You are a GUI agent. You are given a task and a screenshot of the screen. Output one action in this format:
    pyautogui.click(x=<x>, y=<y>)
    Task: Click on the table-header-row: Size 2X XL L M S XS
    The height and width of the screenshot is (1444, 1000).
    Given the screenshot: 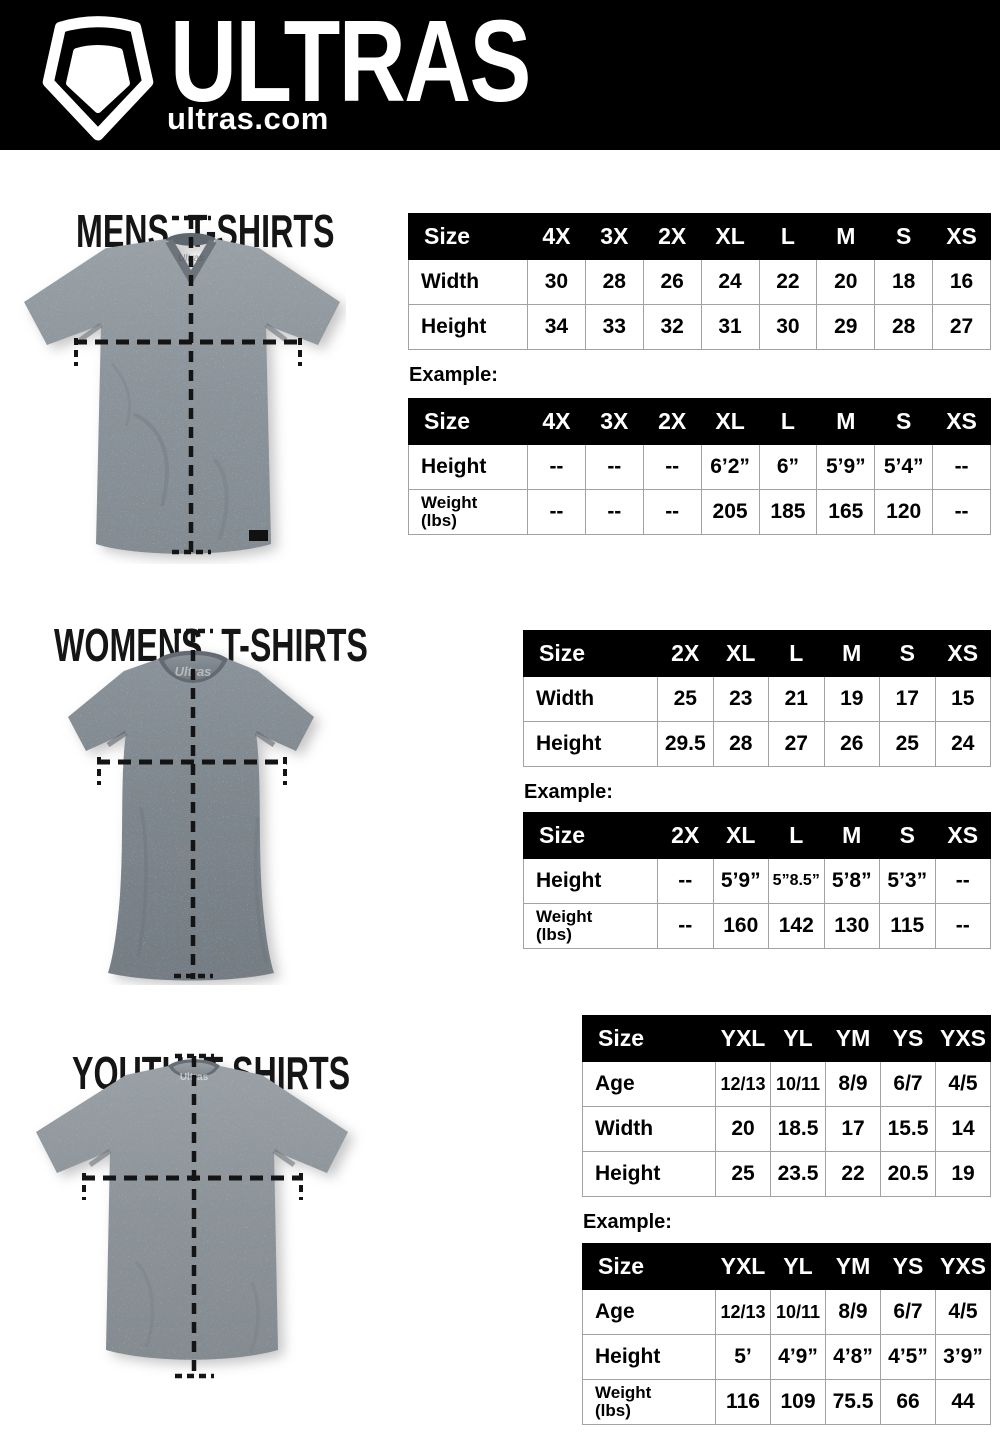 What is the action you would take?
    pyautogui.click(x=757, y=835)
    